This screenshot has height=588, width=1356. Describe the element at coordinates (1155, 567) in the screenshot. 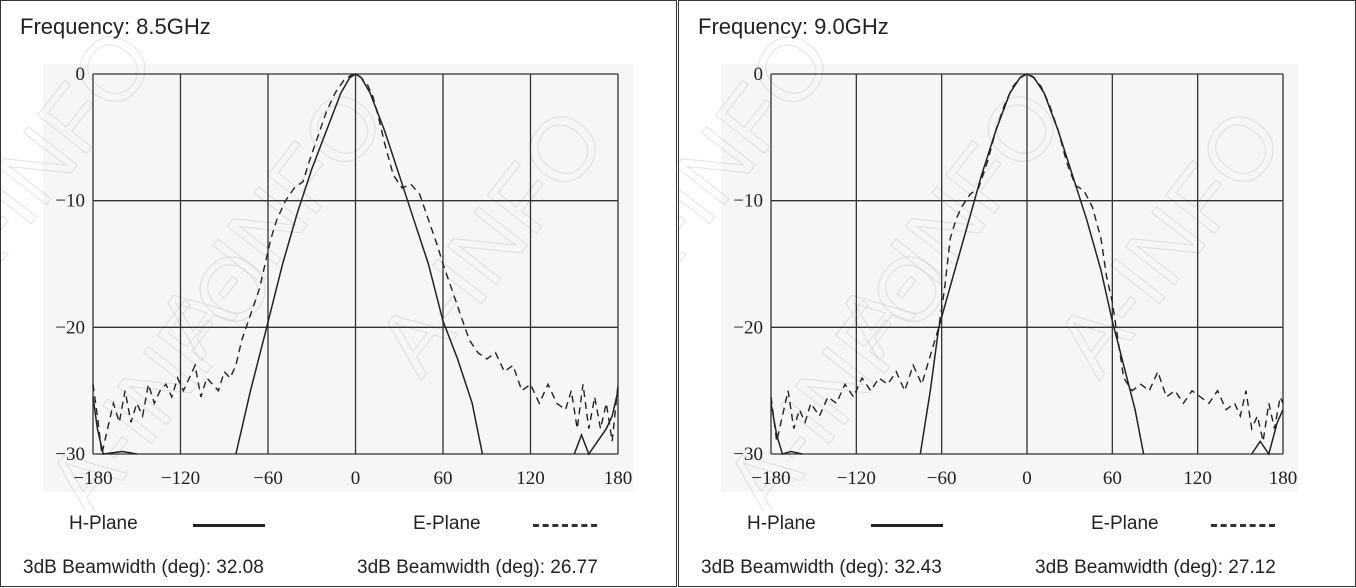

I see `e-plane-beamwidth: 3dB Beamwidth (deg): 27.12` at that location.